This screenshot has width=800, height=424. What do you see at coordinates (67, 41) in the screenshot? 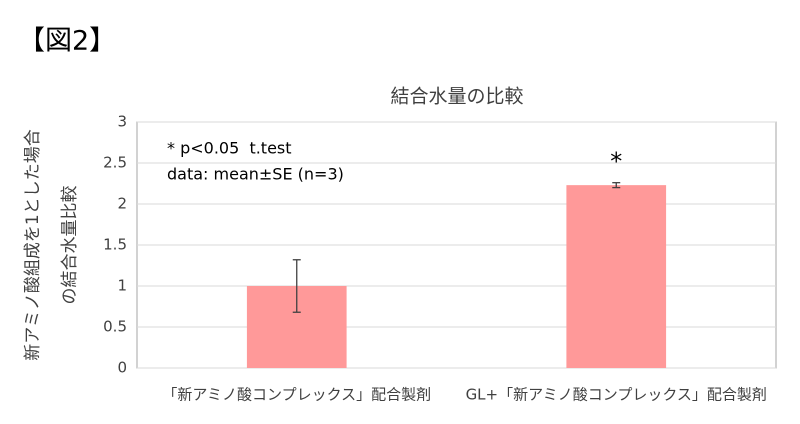
I see `figure-label: 【図2】` at bounding box center [67, 41].